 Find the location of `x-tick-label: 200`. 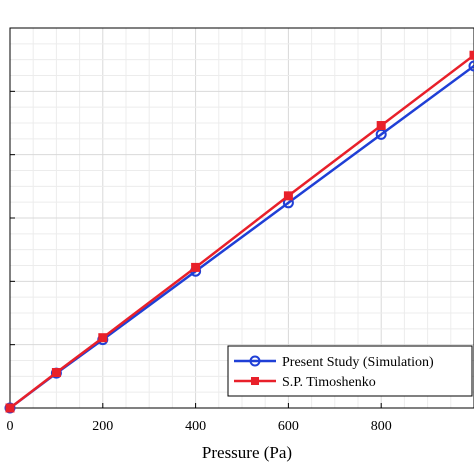

x-tick-label: 200 is located at coordinates (102, 426).